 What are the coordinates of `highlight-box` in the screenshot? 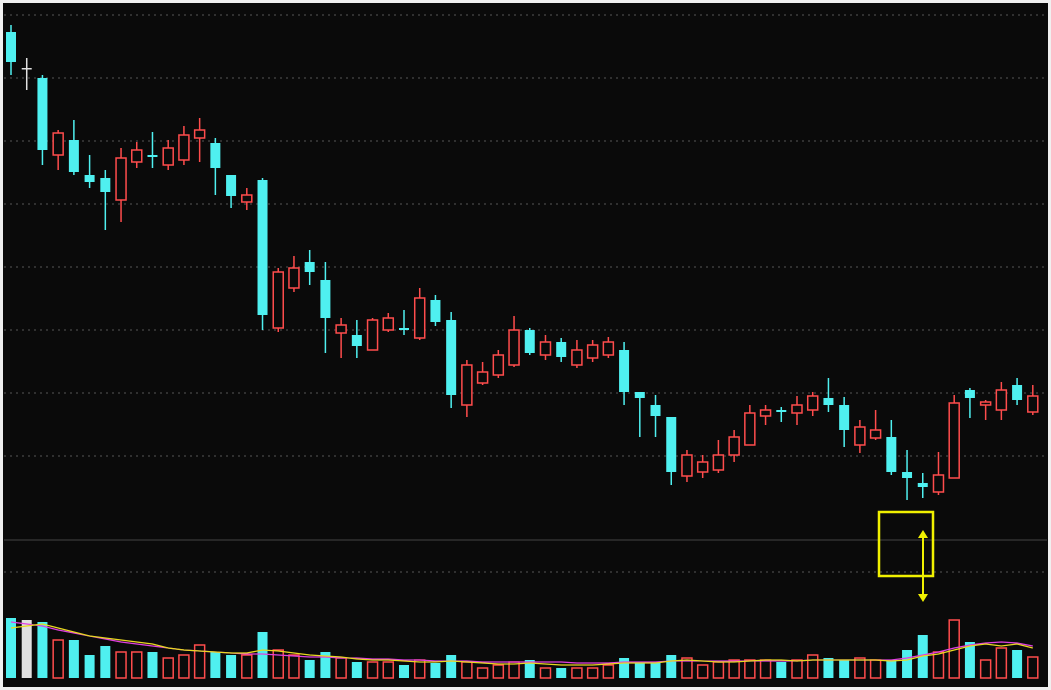 It's located at (906, 544).